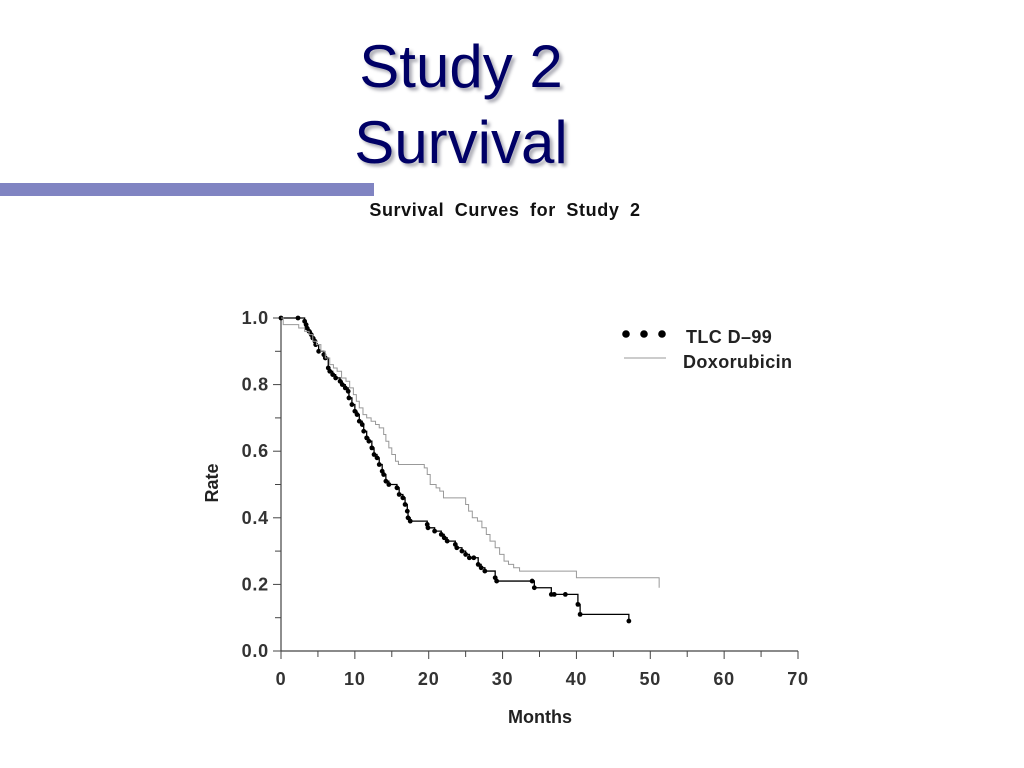 Image resolution: width=1024 pixels, height=768 pixels. Describe the element at coordinates (650, 679) in the screenshot. I see `x-tick-label: 50` at that location.